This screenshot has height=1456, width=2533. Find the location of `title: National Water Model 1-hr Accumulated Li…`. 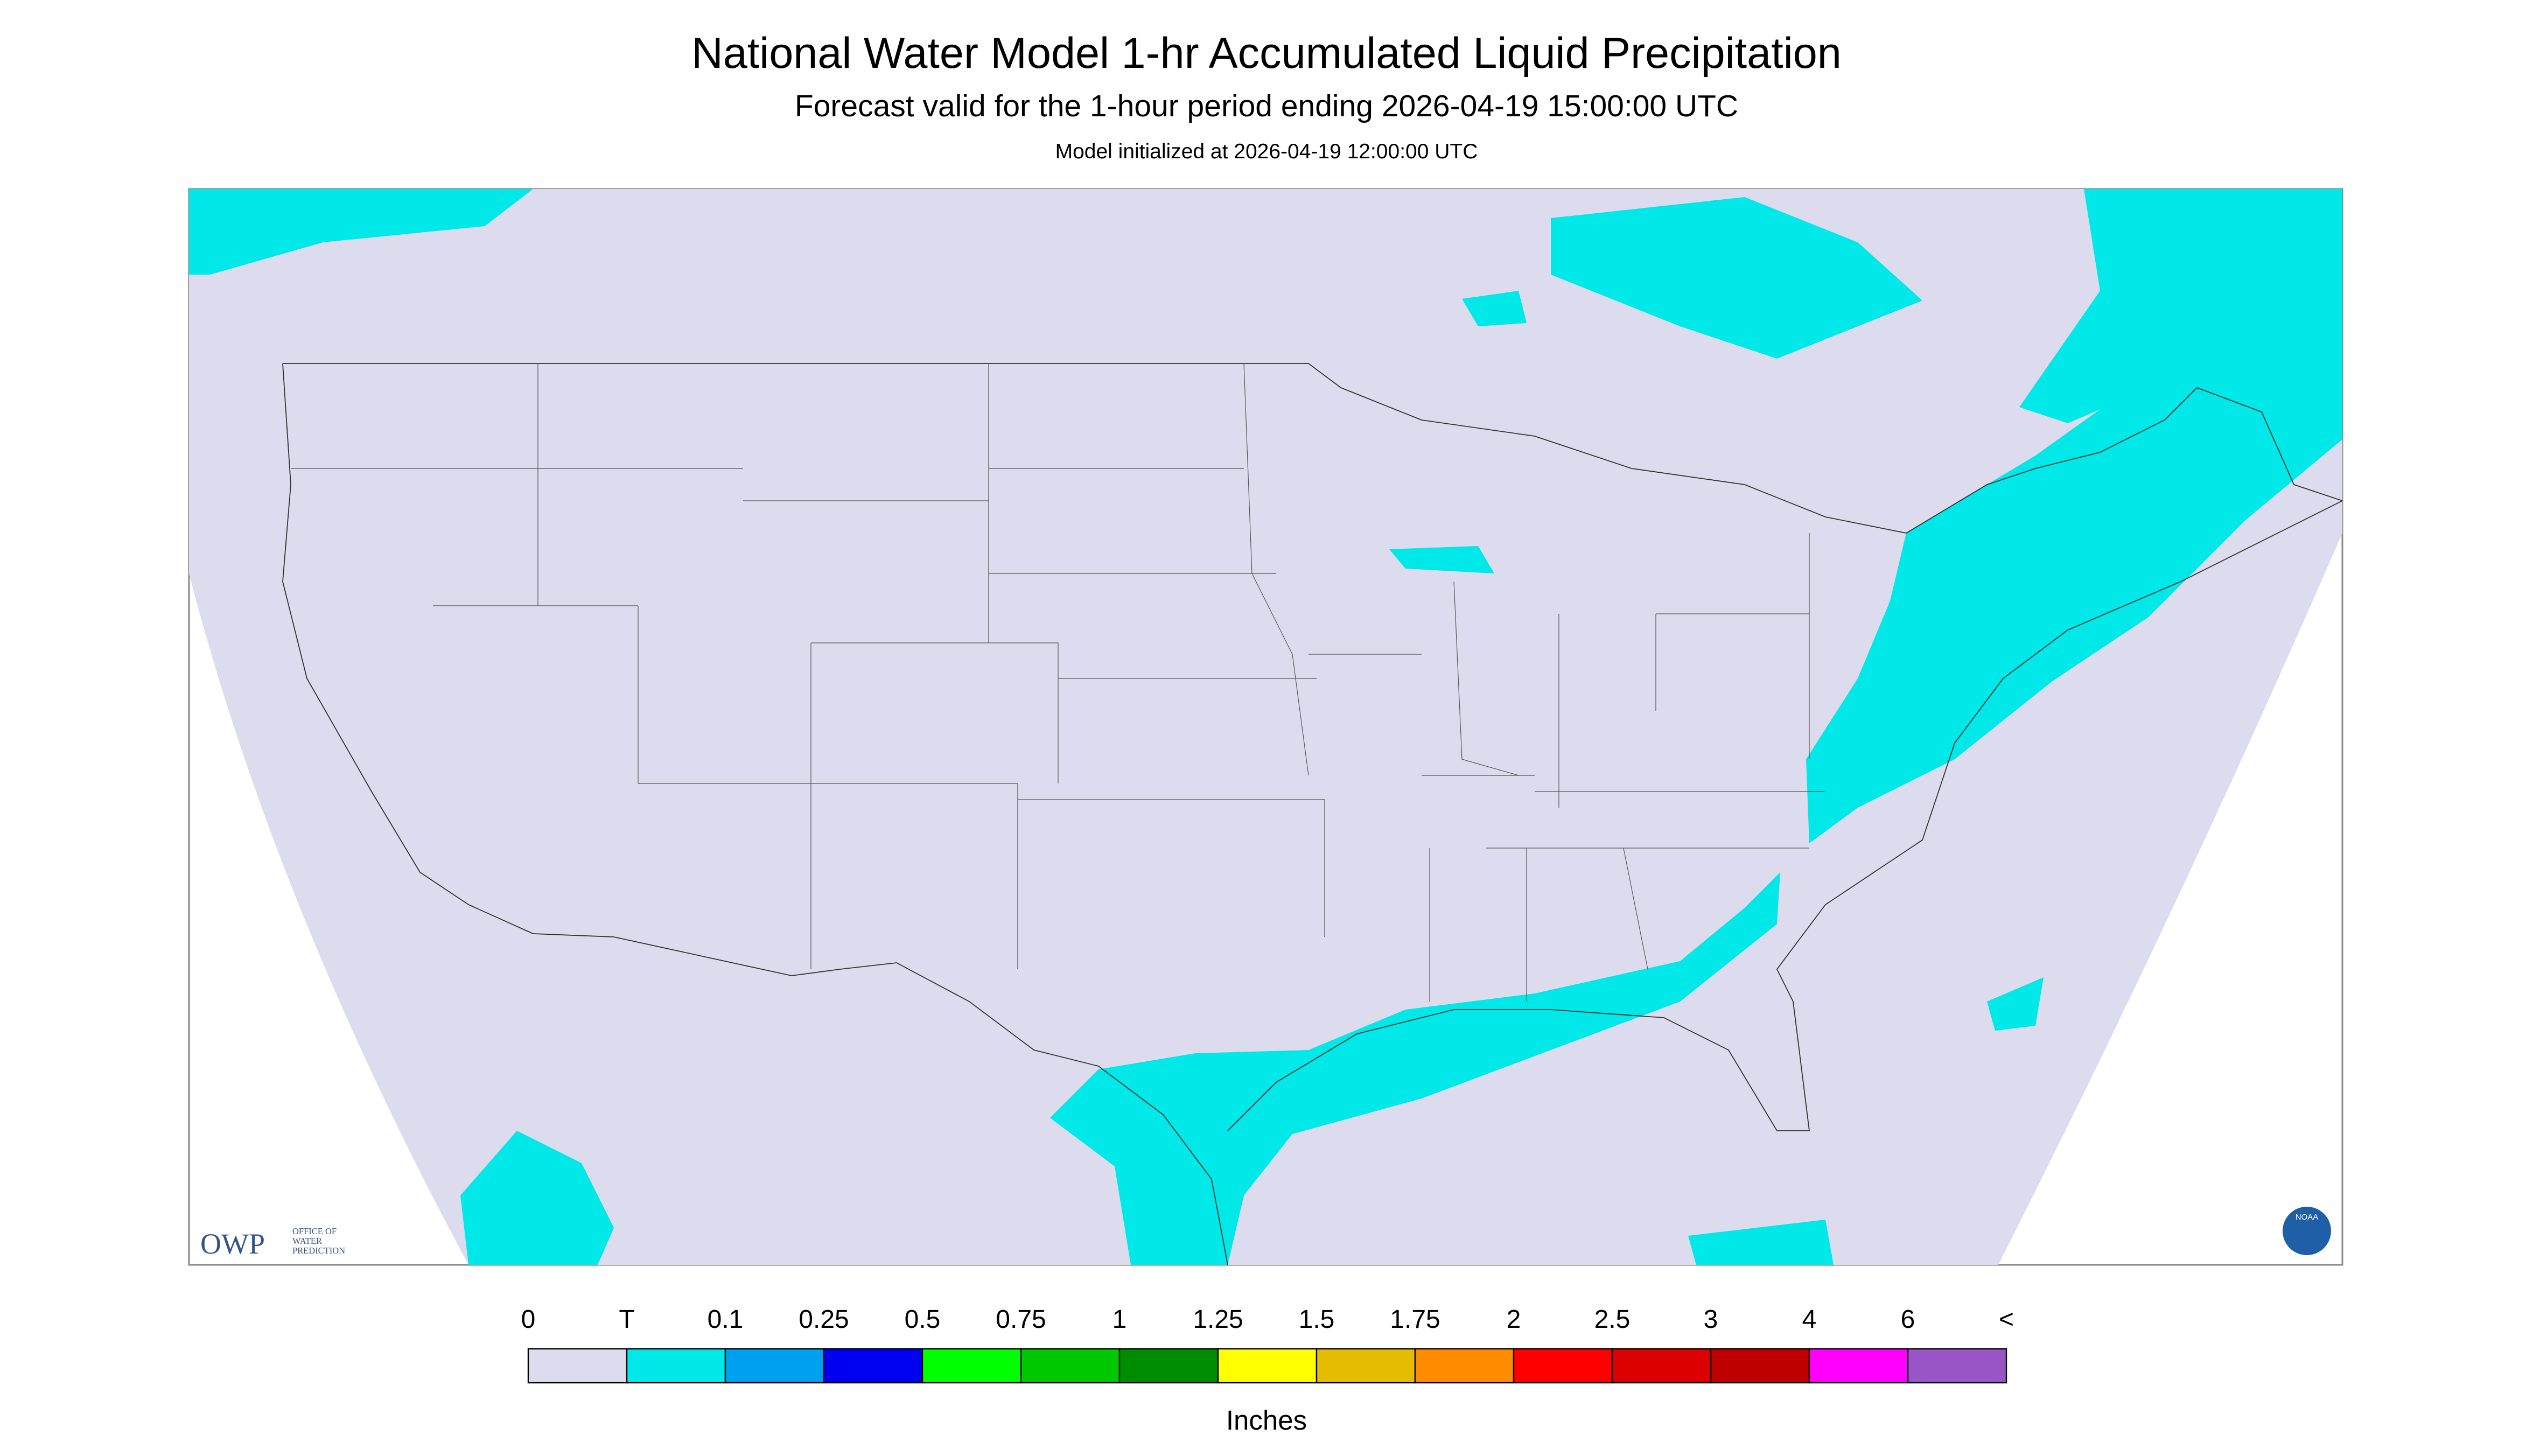

title: National Water Model 1-hr Accumulated Li… is located at coordinates (1266, 53).